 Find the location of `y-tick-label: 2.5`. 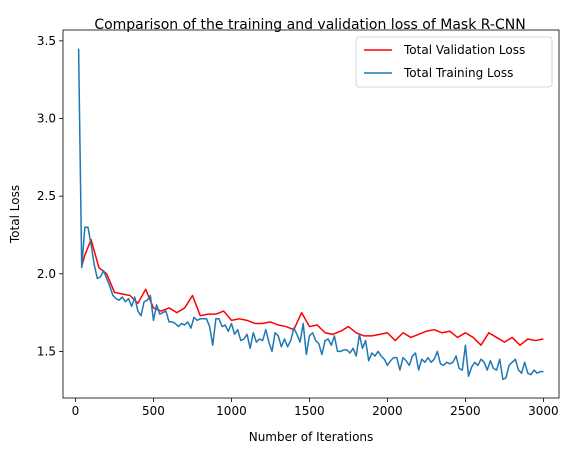

y-tick-label: 2.5 is located at coordinates (46, 196).